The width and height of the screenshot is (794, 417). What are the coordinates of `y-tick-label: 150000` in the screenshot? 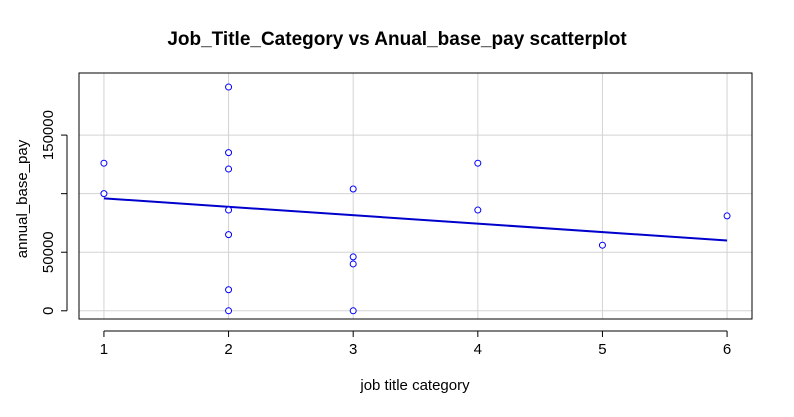 It's located at (48, 135).